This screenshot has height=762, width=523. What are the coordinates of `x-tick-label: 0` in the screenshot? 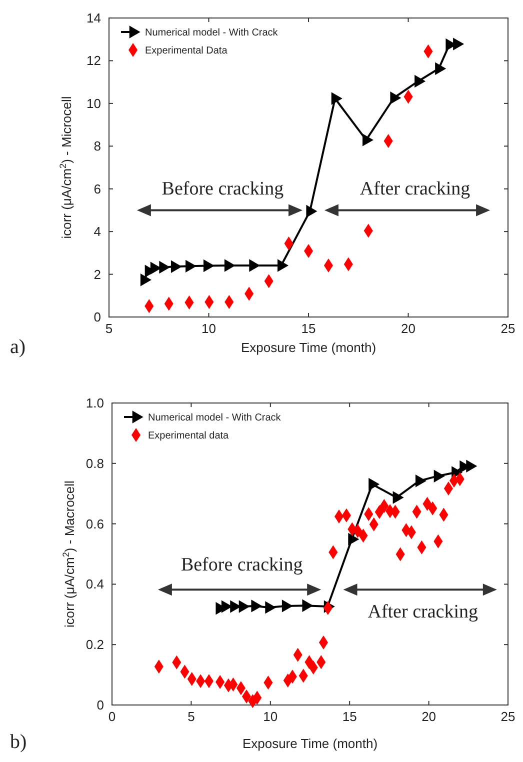 It's located at (112, 716).